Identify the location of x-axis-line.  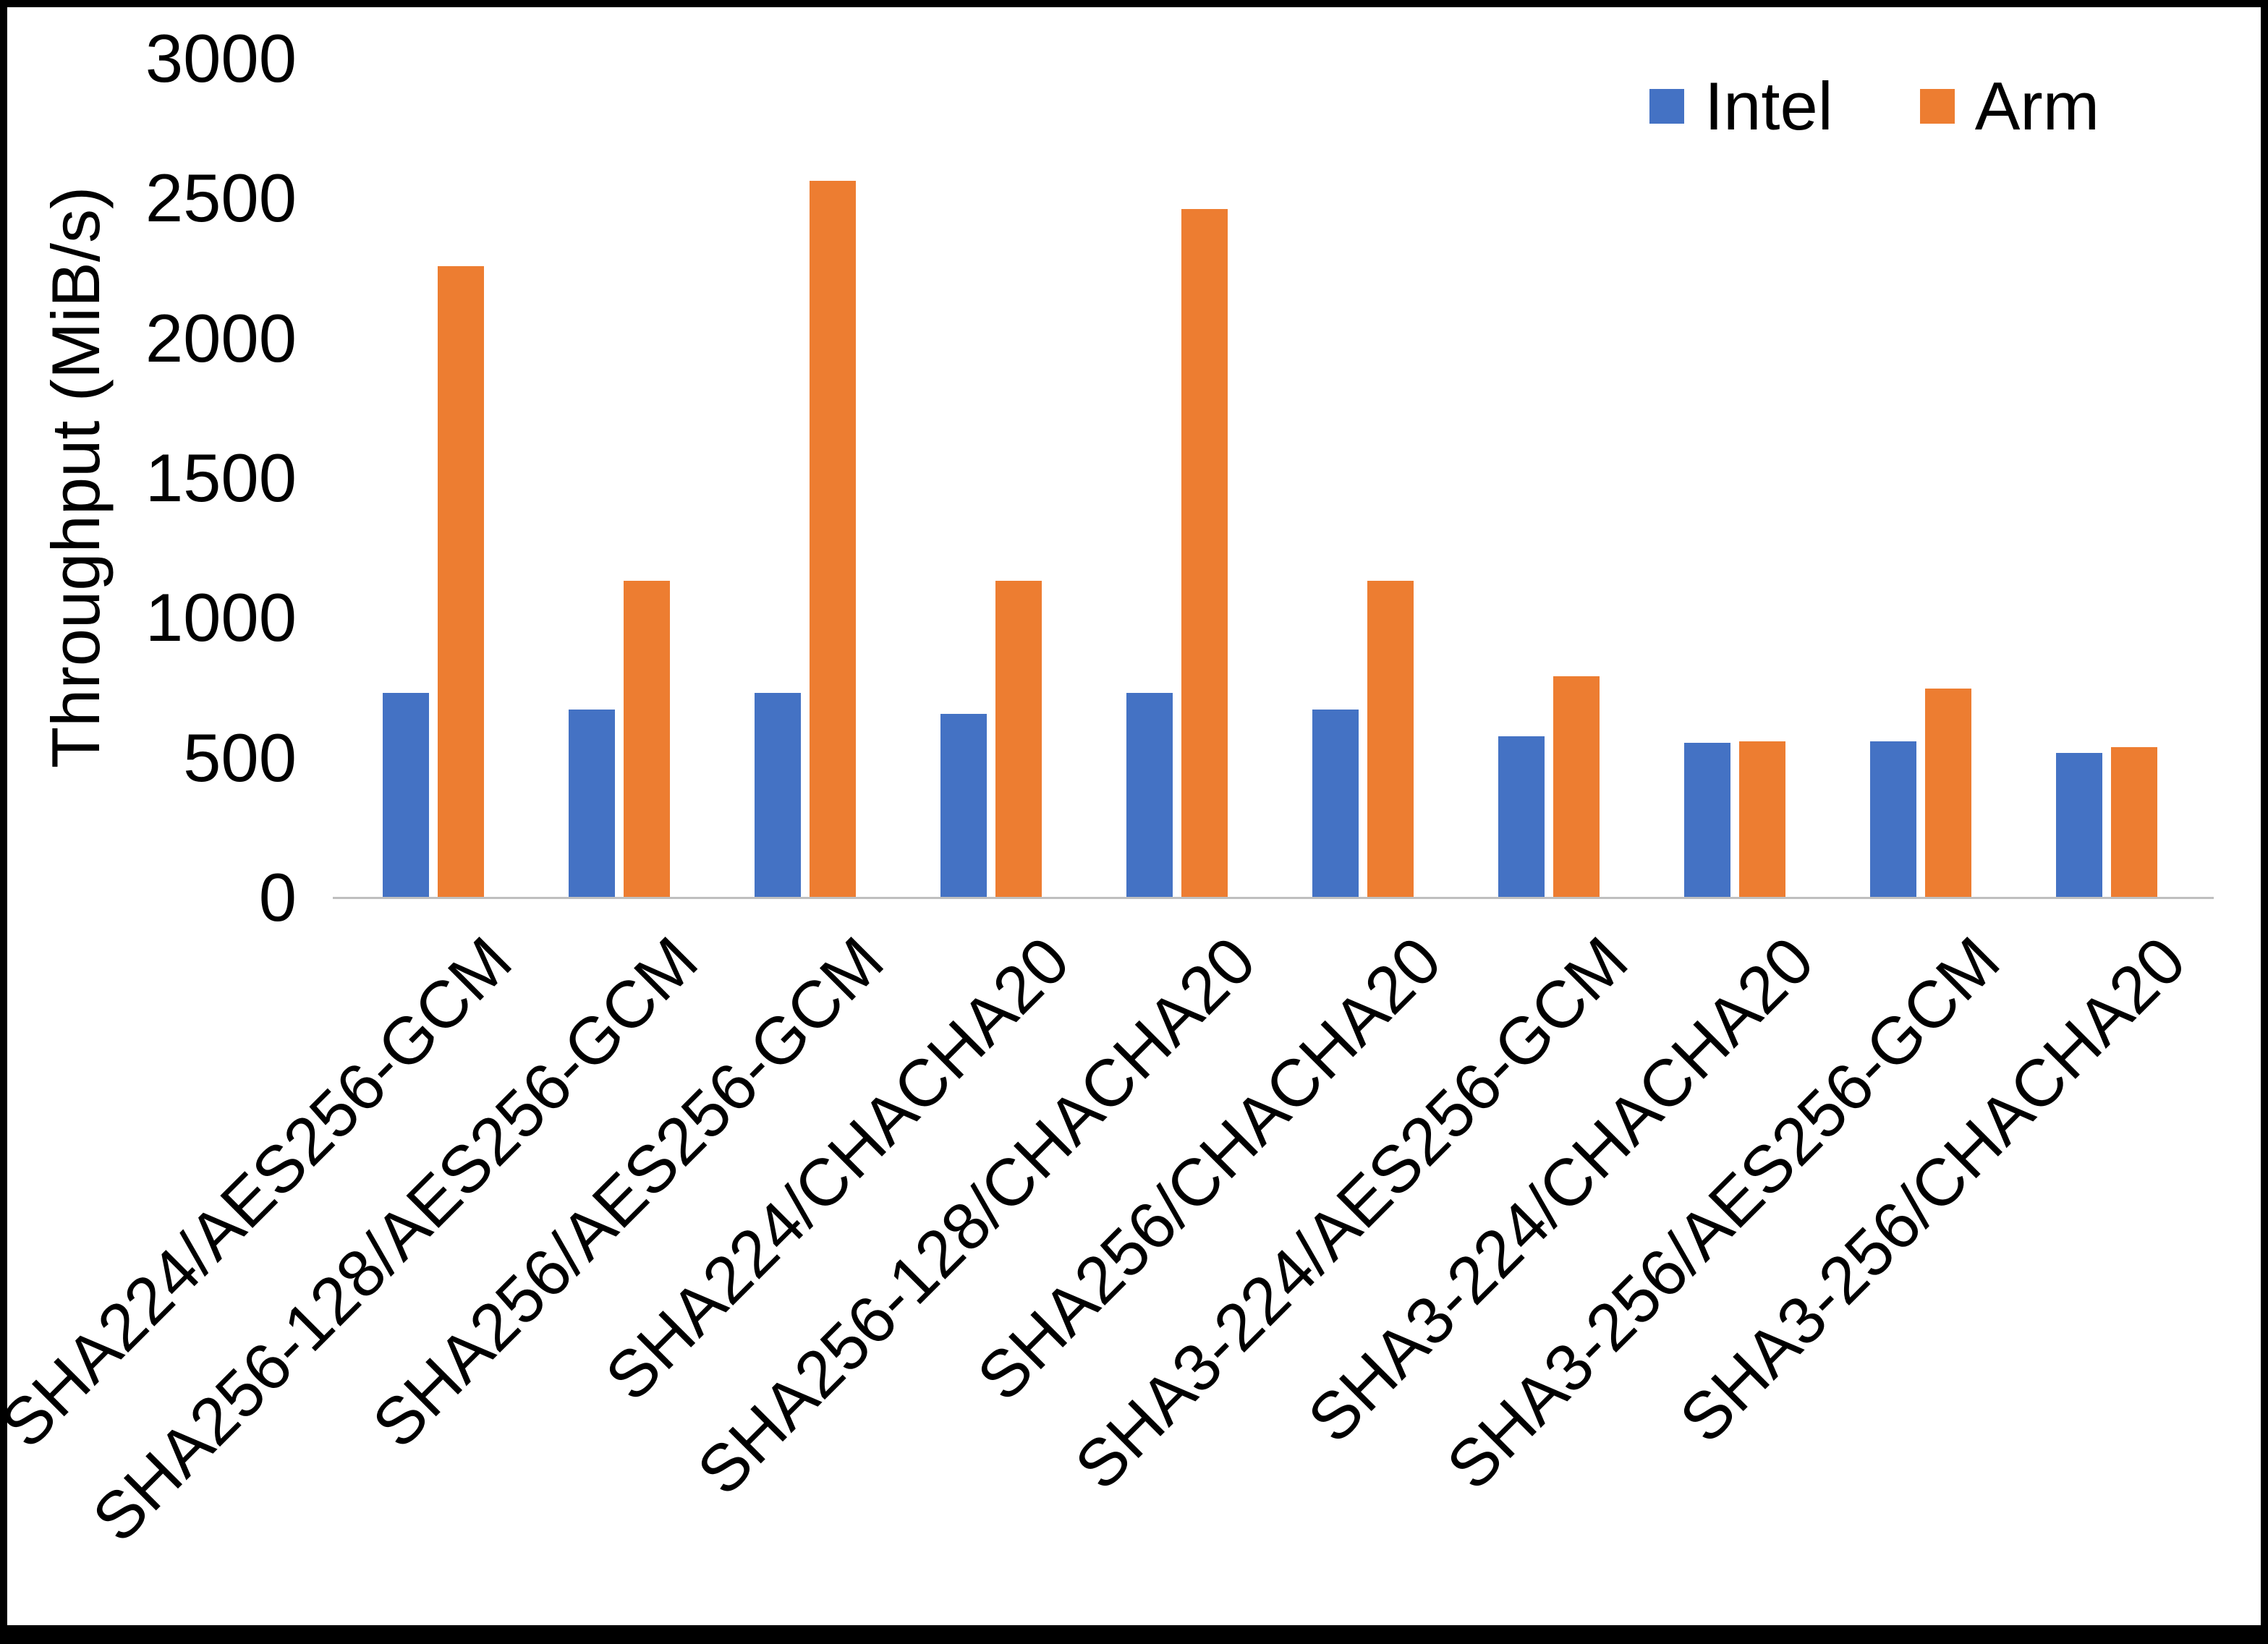
(1273, 898).